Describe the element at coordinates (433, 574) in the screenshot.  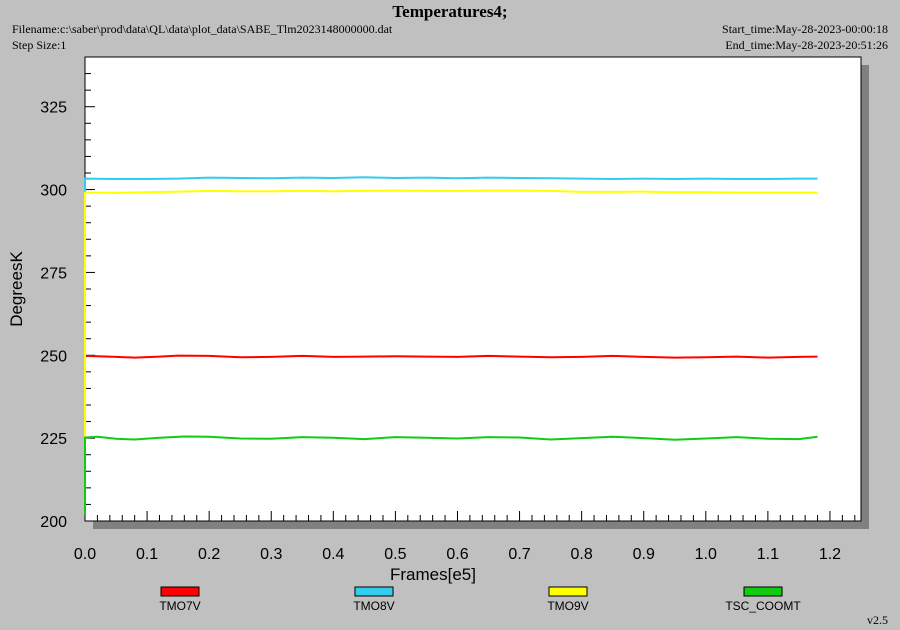
I see `x-axis-title: Frames[e5]` at that location.